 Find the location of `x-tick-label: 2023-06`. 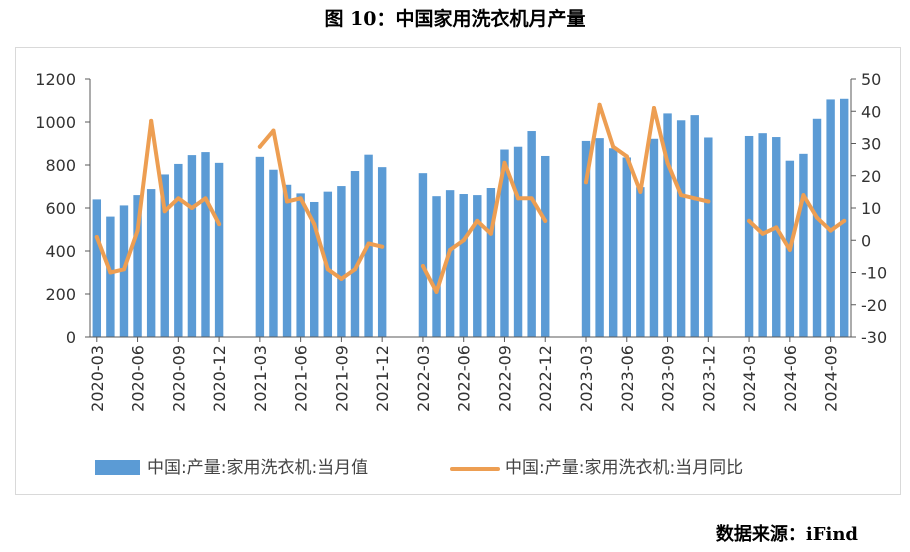

x-tick-label: 2023-06 is located at coordinates (627, 378).